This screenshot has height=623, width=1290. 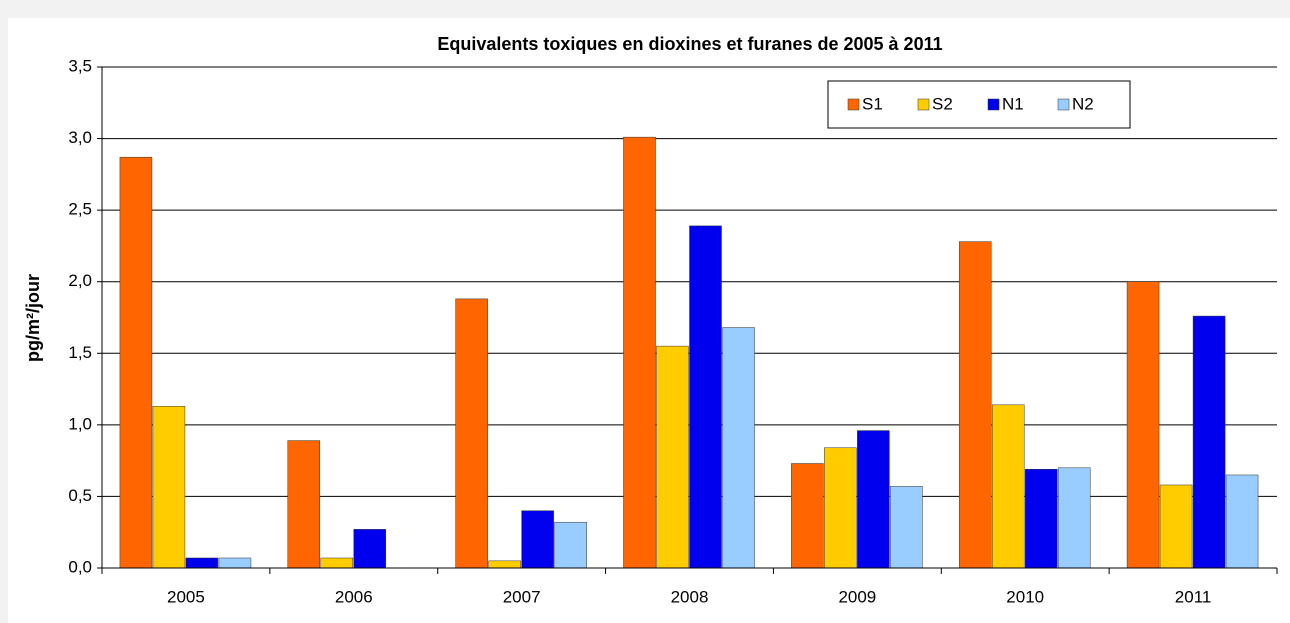 What do you see at coordinates (33, 318) in the screenshot?
I see `y-axis-label: pg/m²/jour` at bounding box center [33, 318].